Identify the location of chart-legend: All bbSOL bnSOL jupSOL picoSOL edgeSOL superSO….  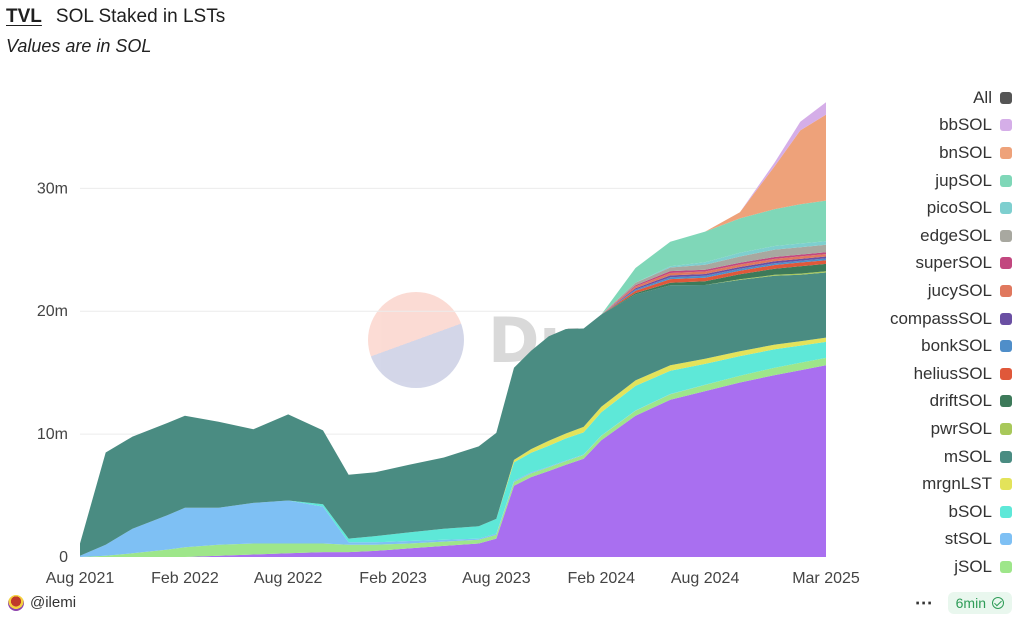
(932, 332).